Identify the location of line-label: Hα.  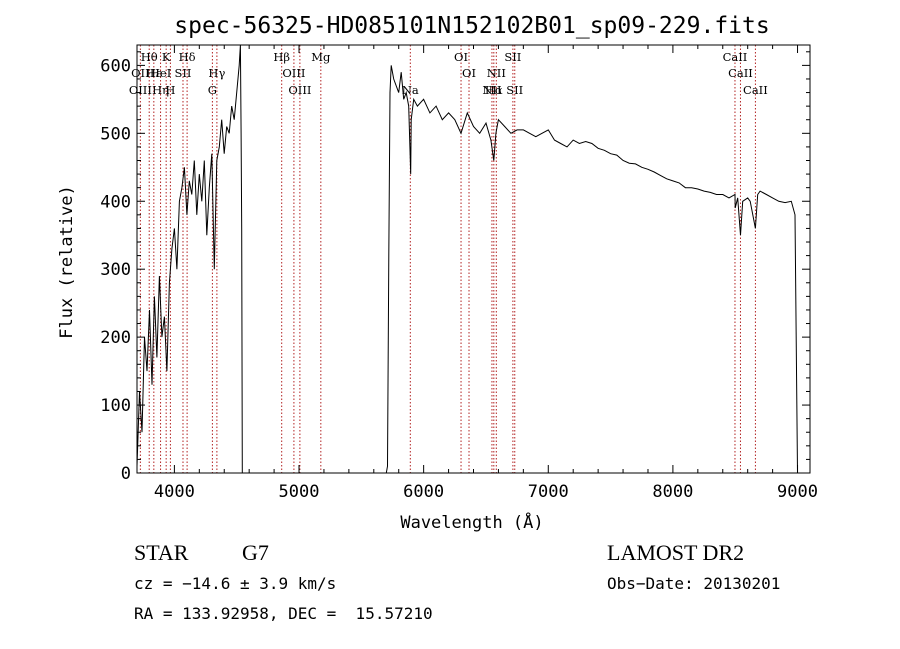
(494, 90).